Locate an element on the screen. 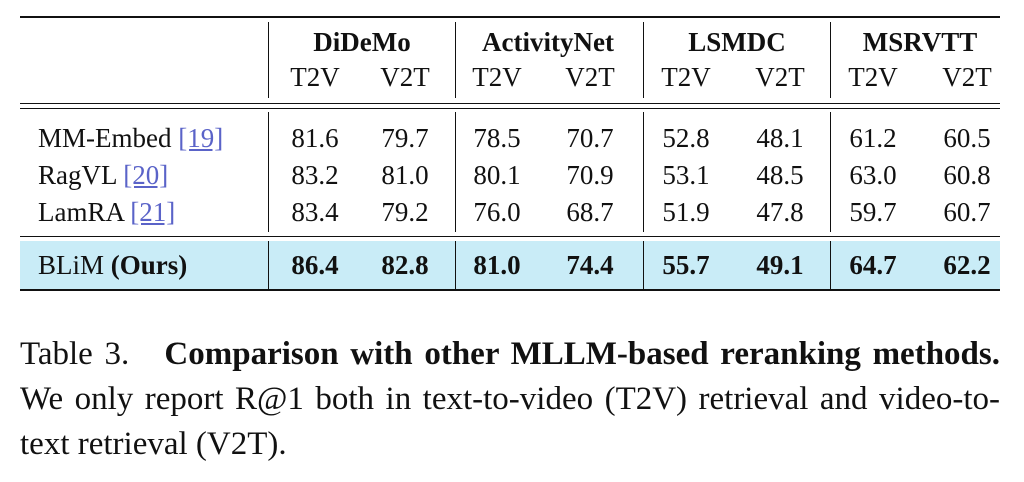  value-cell: 83.4 is located at coordinates (315, 212).